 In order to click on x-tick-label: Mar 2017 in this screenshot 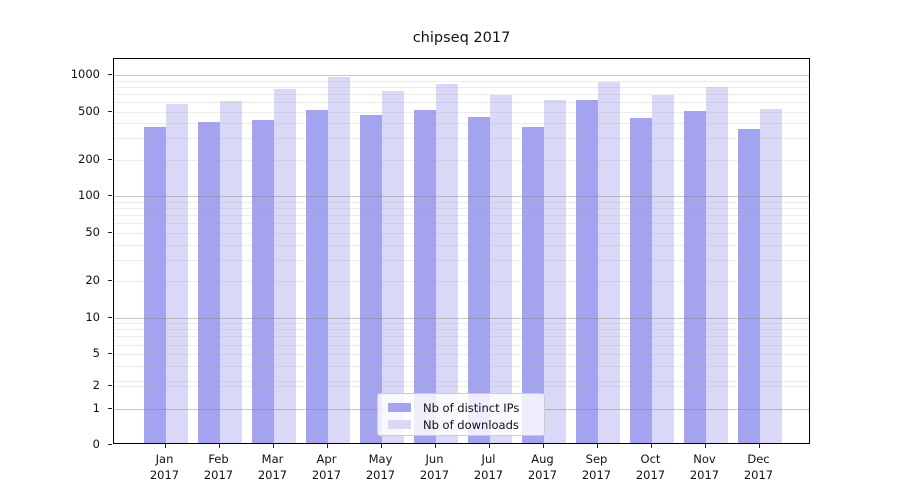, I will do `click(272, 467)`.